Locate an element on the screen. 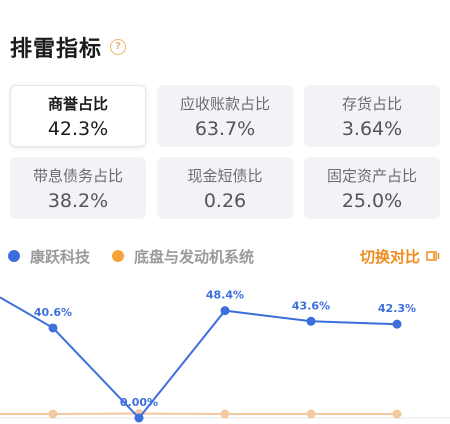 The width and height of the screenshot is (450, 424). chart-legend: 康跃科技 底盘与发动机系统 切换对比 is located at coordinates (224, 256).